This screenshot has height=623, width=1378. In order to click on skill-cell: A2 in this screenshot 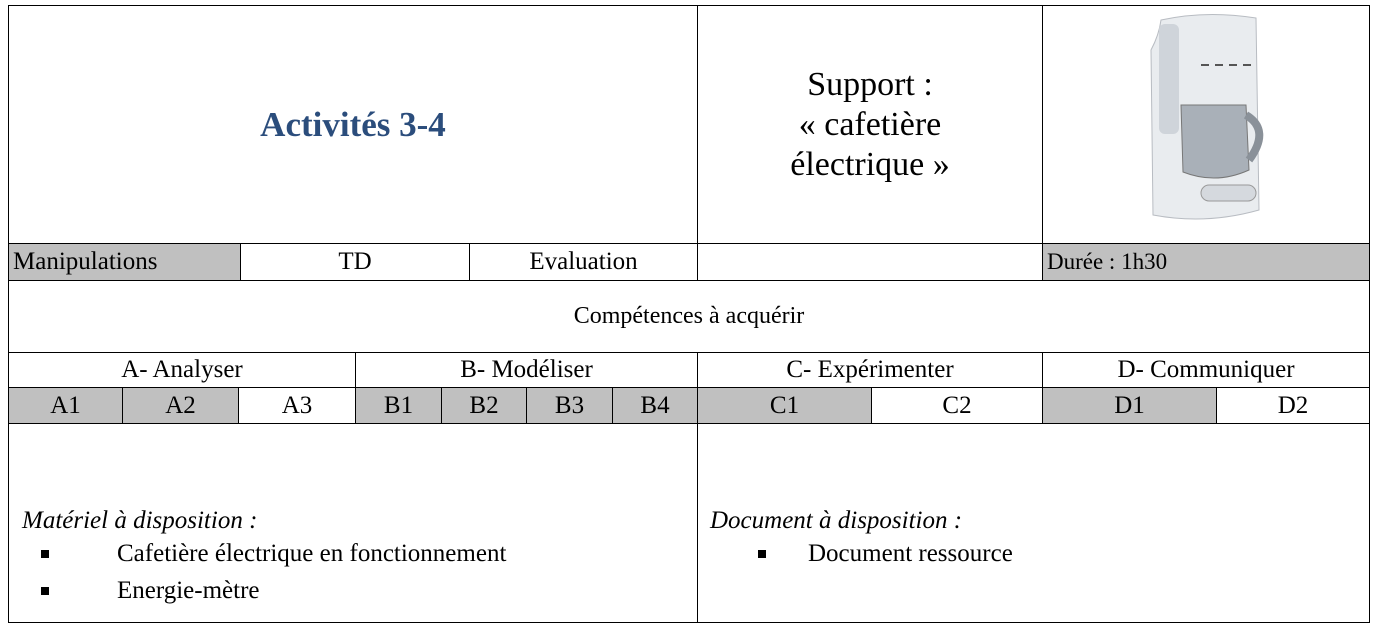, I will do `click(180, 405)`.